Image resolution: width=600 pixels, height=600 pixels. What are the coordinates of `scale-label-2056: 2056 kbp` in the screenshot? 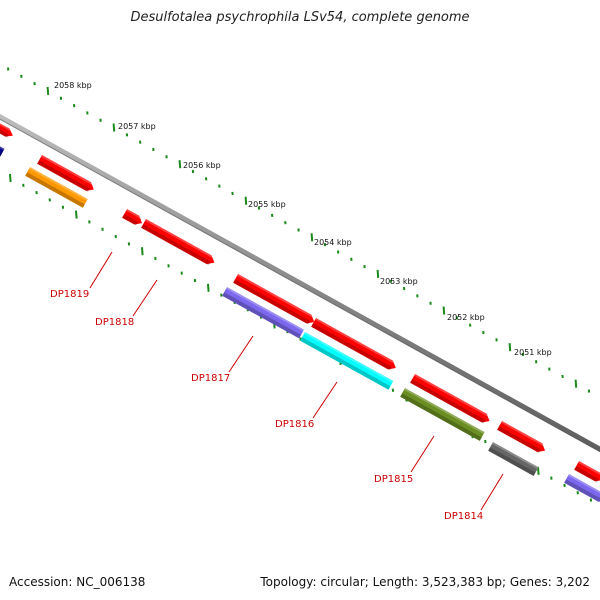 It's located at (202, 165).